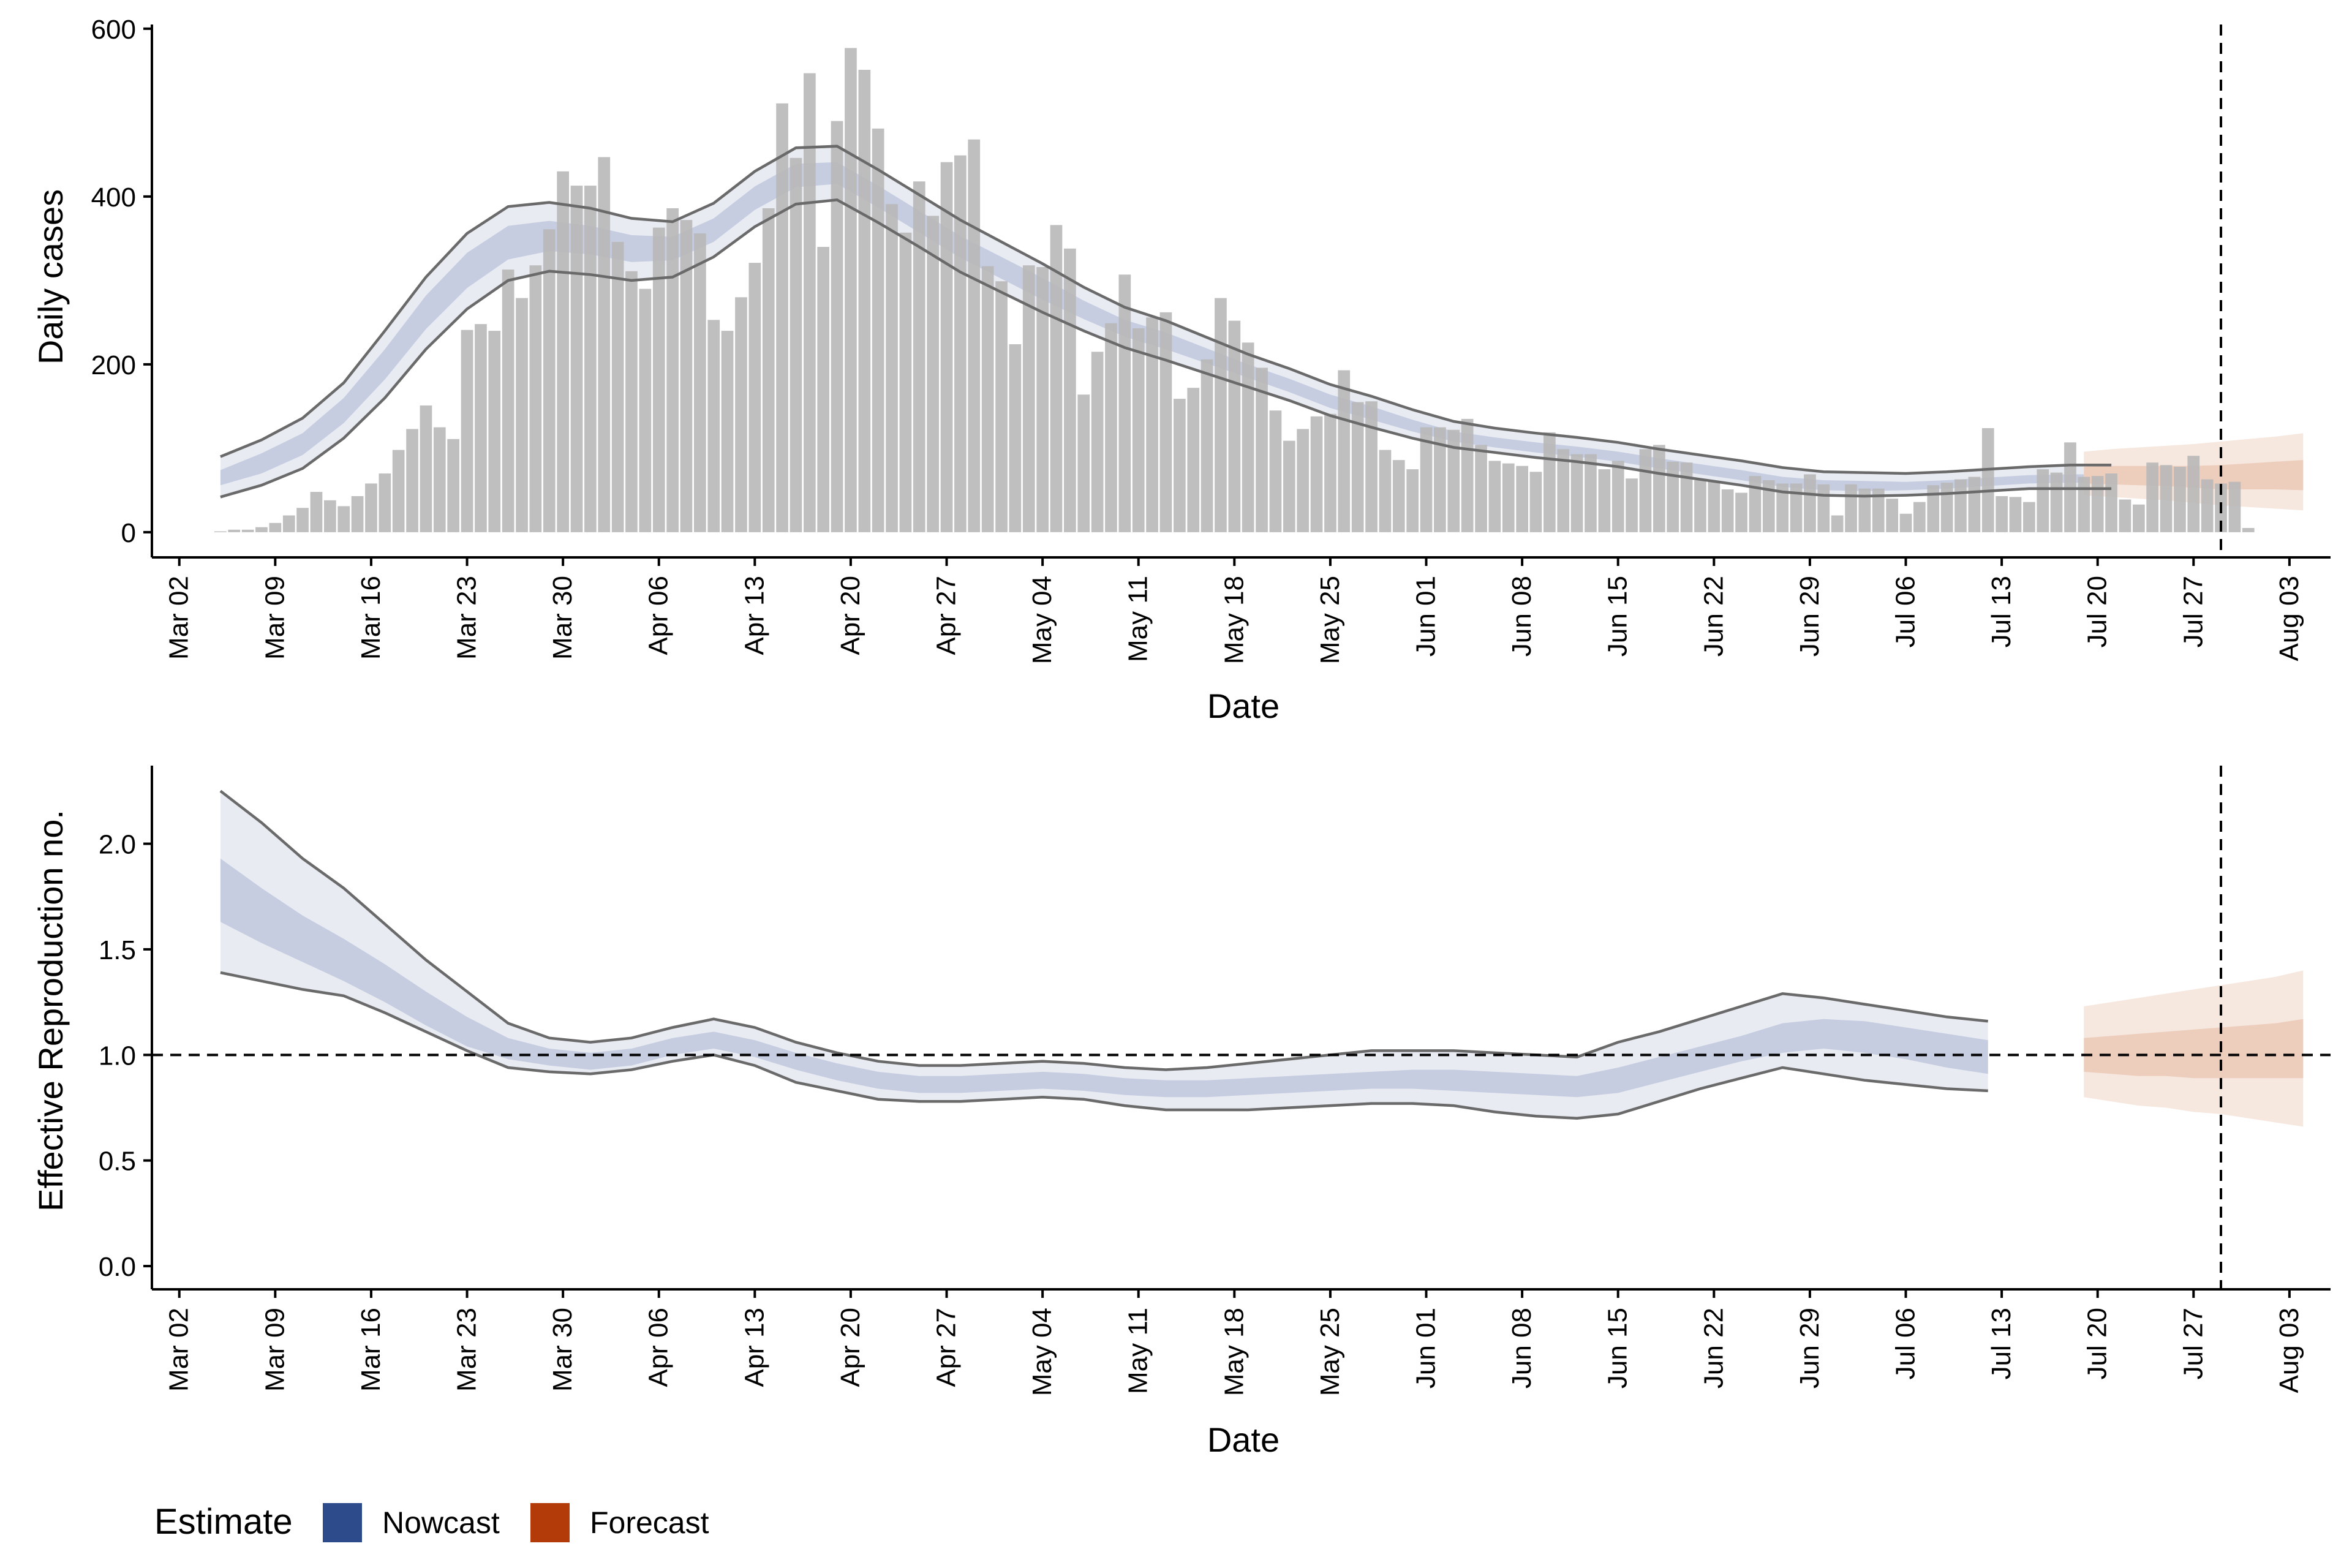  What do you see at coordinates (224, 1522) in the screenshot?
I see `legend-title: Estimate` at bounding box center [224, 1522].